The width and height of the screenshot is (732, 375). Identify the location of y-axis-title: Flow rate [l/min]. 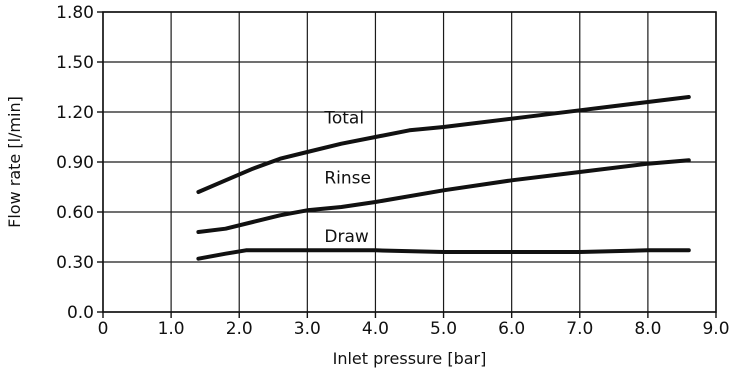
(14, 162).